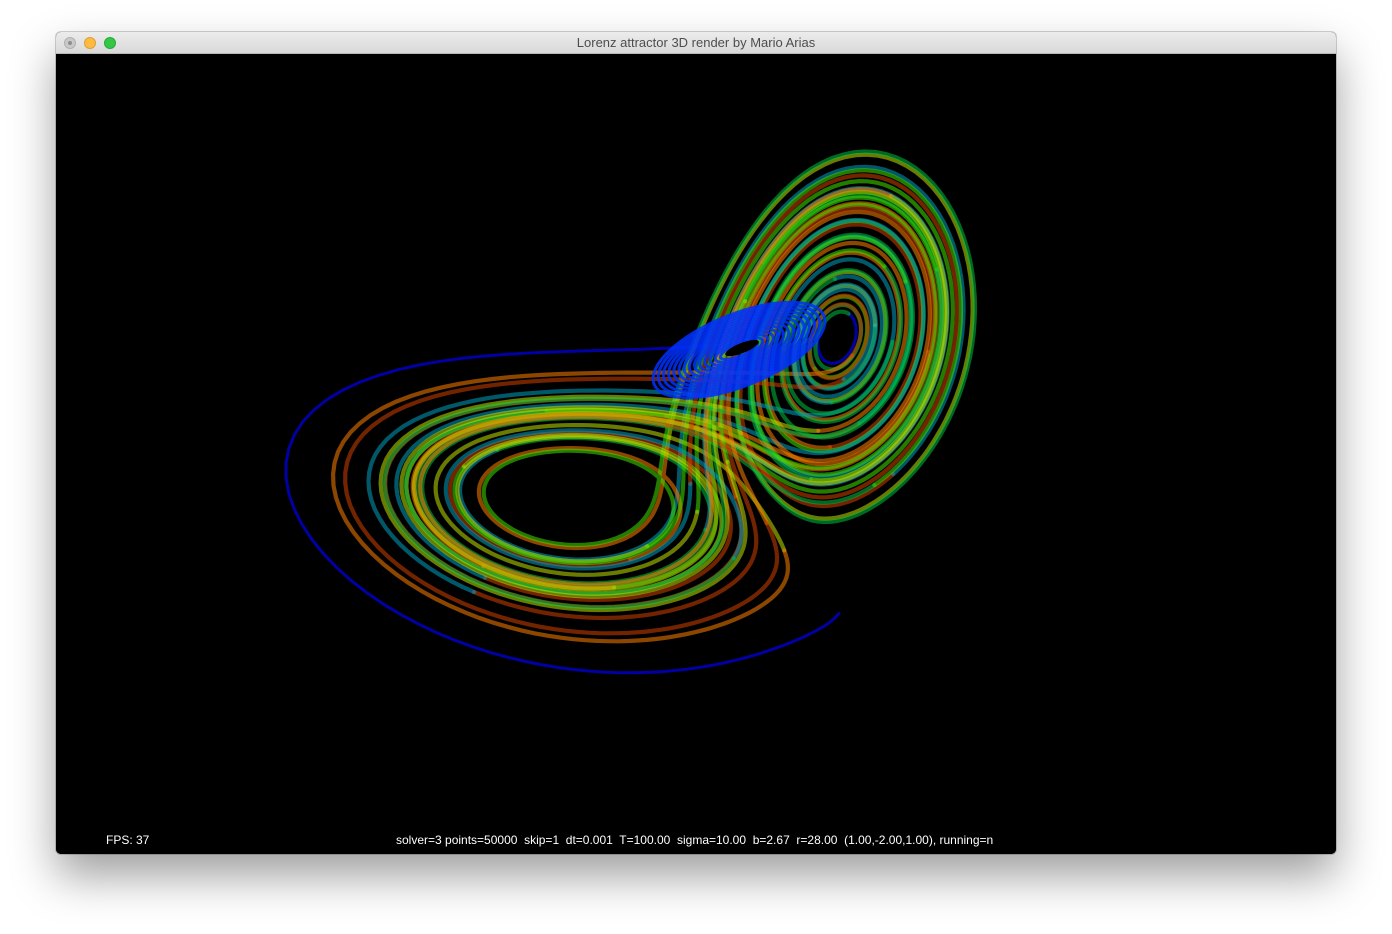 The width and height of the screenshot is (1392, 934). What do you see at coordinates (90, 43) in the screenshot?
I see `minimize-icon` at bounding box center [90, 43].